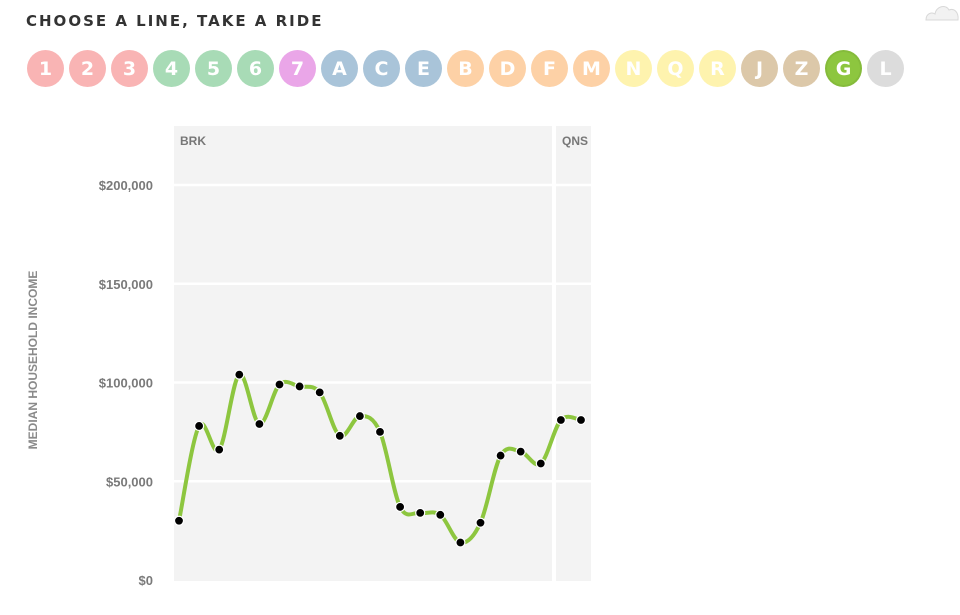 This screenshot has height=615, width=960. I want to click on line-button-2: 2, so click(87, 68).